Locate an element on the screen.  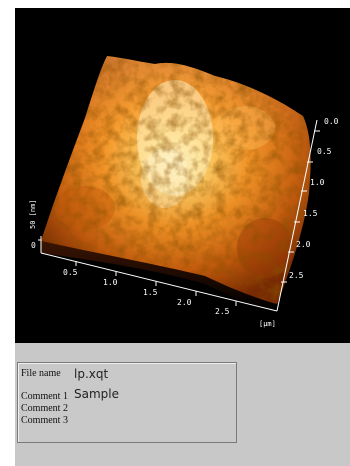
y-tick-label: 1.5 is located at coordinates (310, 213).